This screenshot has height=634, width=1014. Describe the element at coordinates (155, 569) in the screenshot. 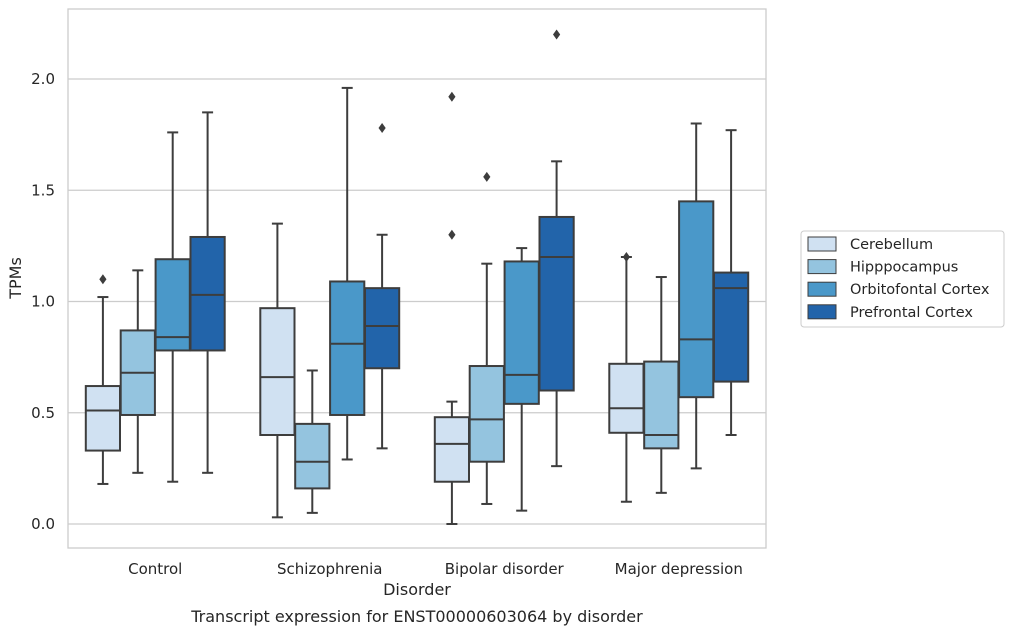

I see `x-tick-label: Control` at that location.